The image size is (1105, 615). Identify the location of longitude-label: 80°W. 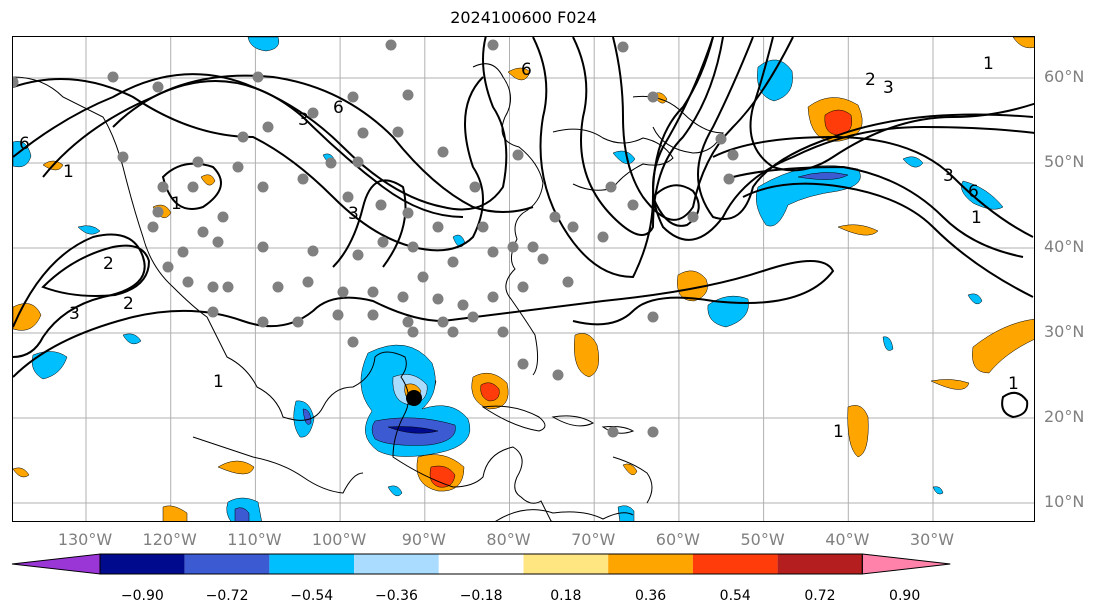
(508, 539).